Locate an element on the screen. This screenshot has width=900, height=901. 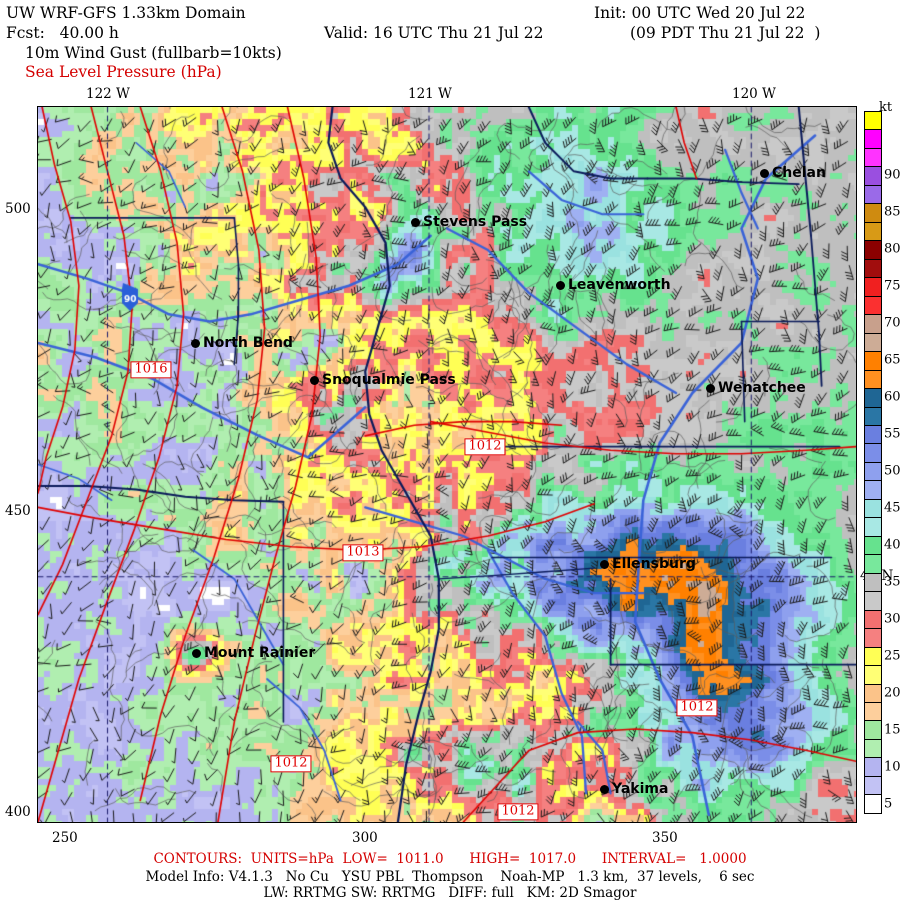
city-marker-mount-rainier: Mount Rainier is located at coordinates (253, 653).